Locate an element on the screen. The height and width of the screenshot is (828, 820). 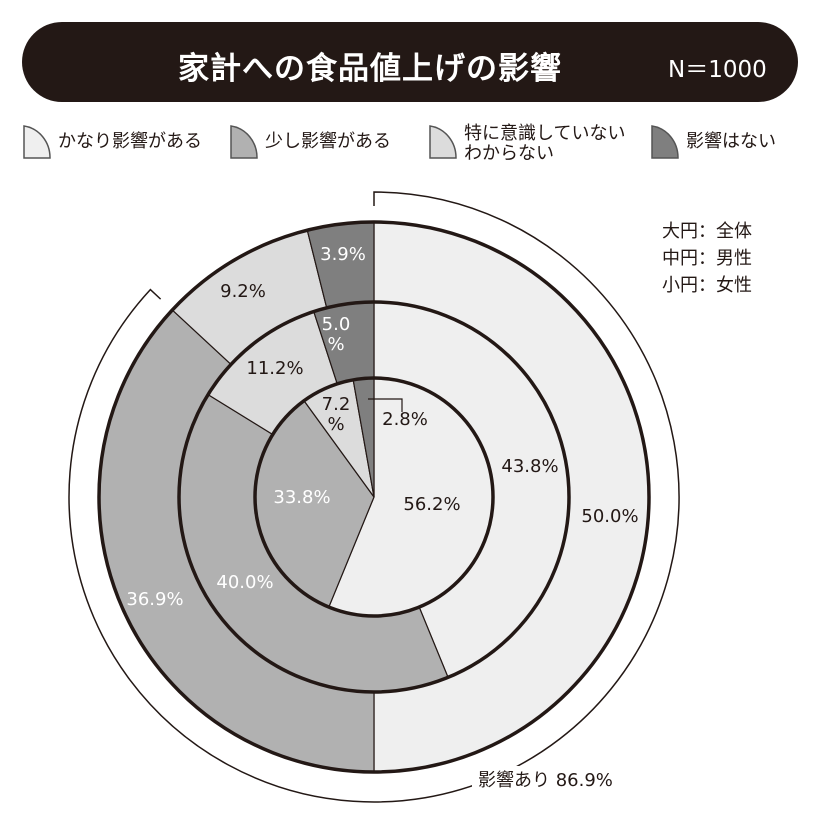
legend-item-unaware: 特に意識していない わからない is located at coordinates (526, 144).